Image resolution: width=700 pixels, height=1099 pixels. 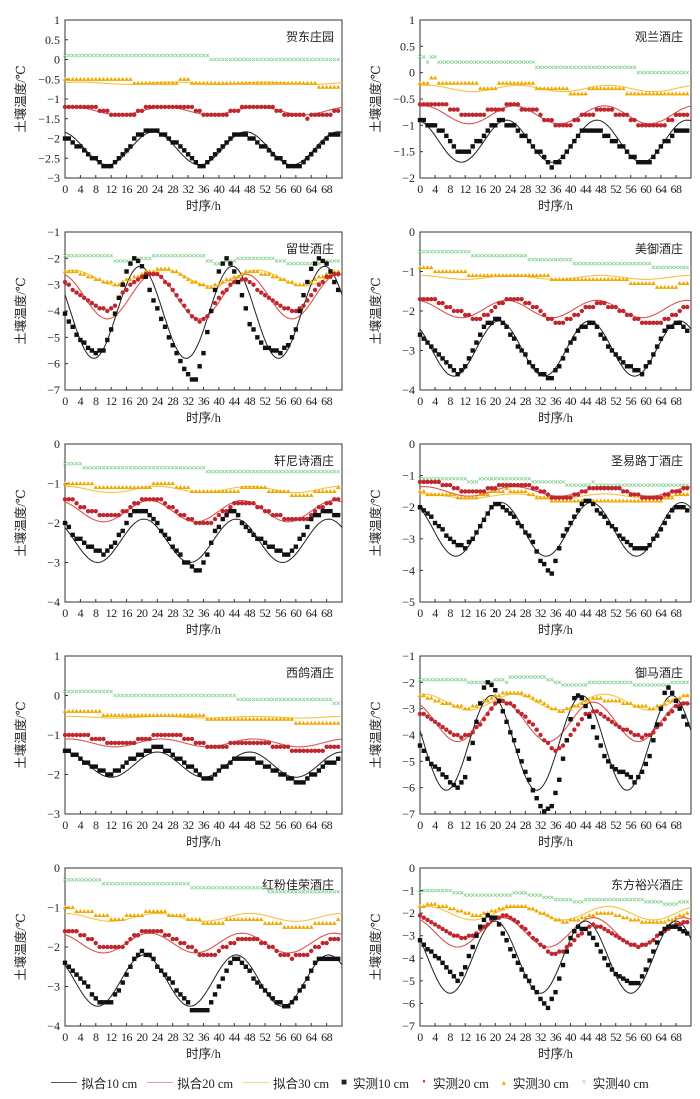 I want to click on x-tick-label: 60, so click(x=646, y=825).